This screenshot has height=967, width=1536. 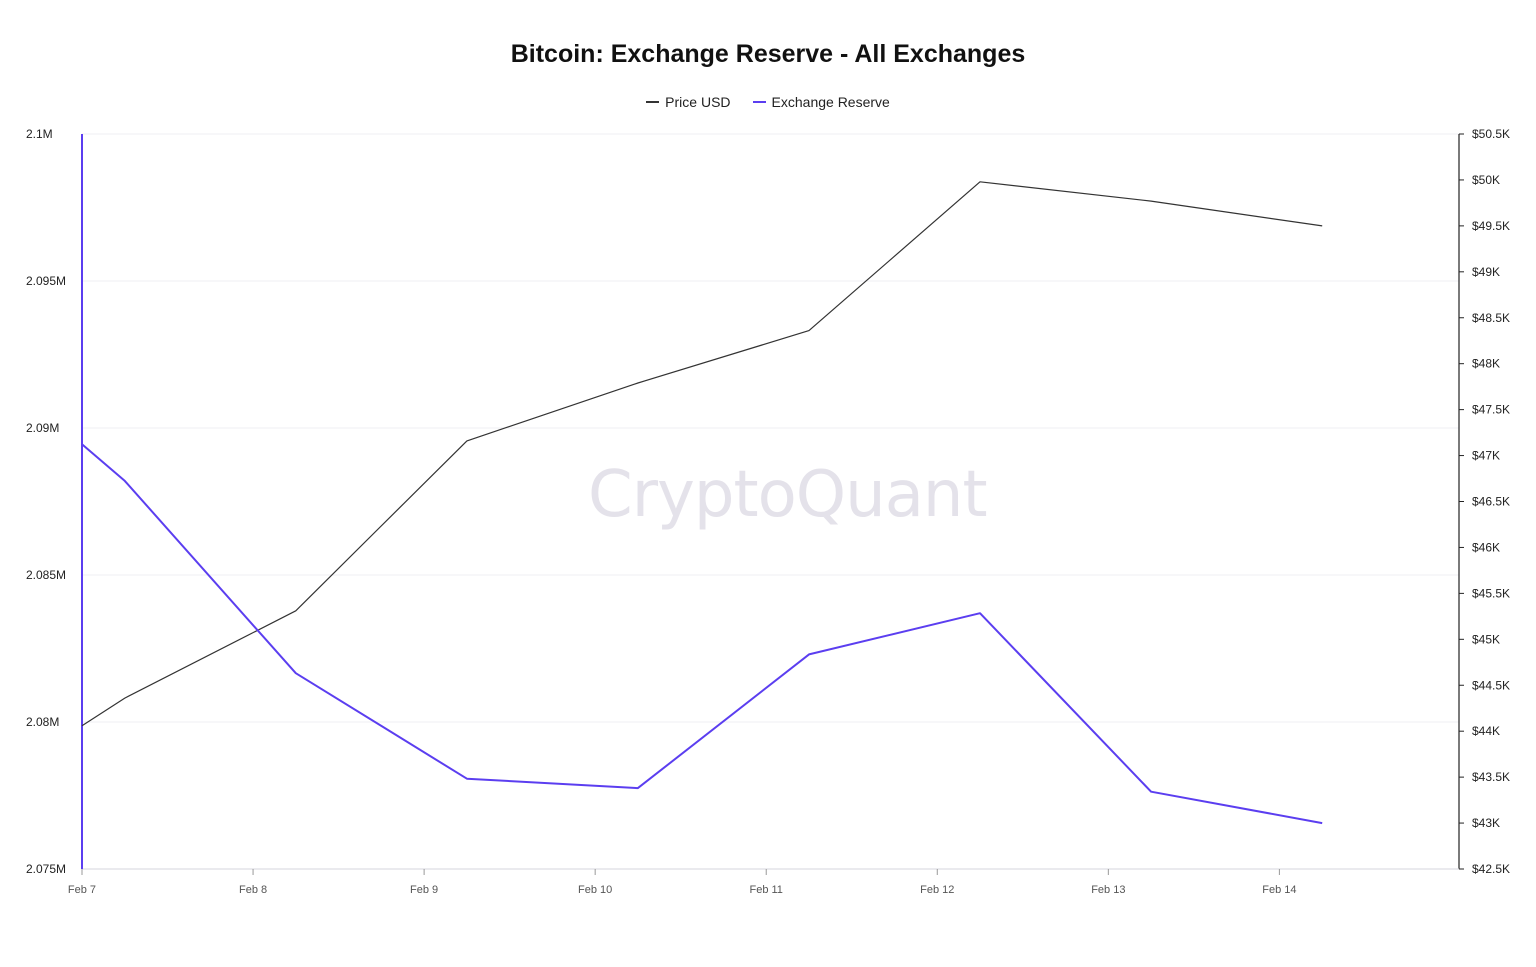 I want to click on y-right-tick-label: $47.5K, so click(x=1491, y=410).